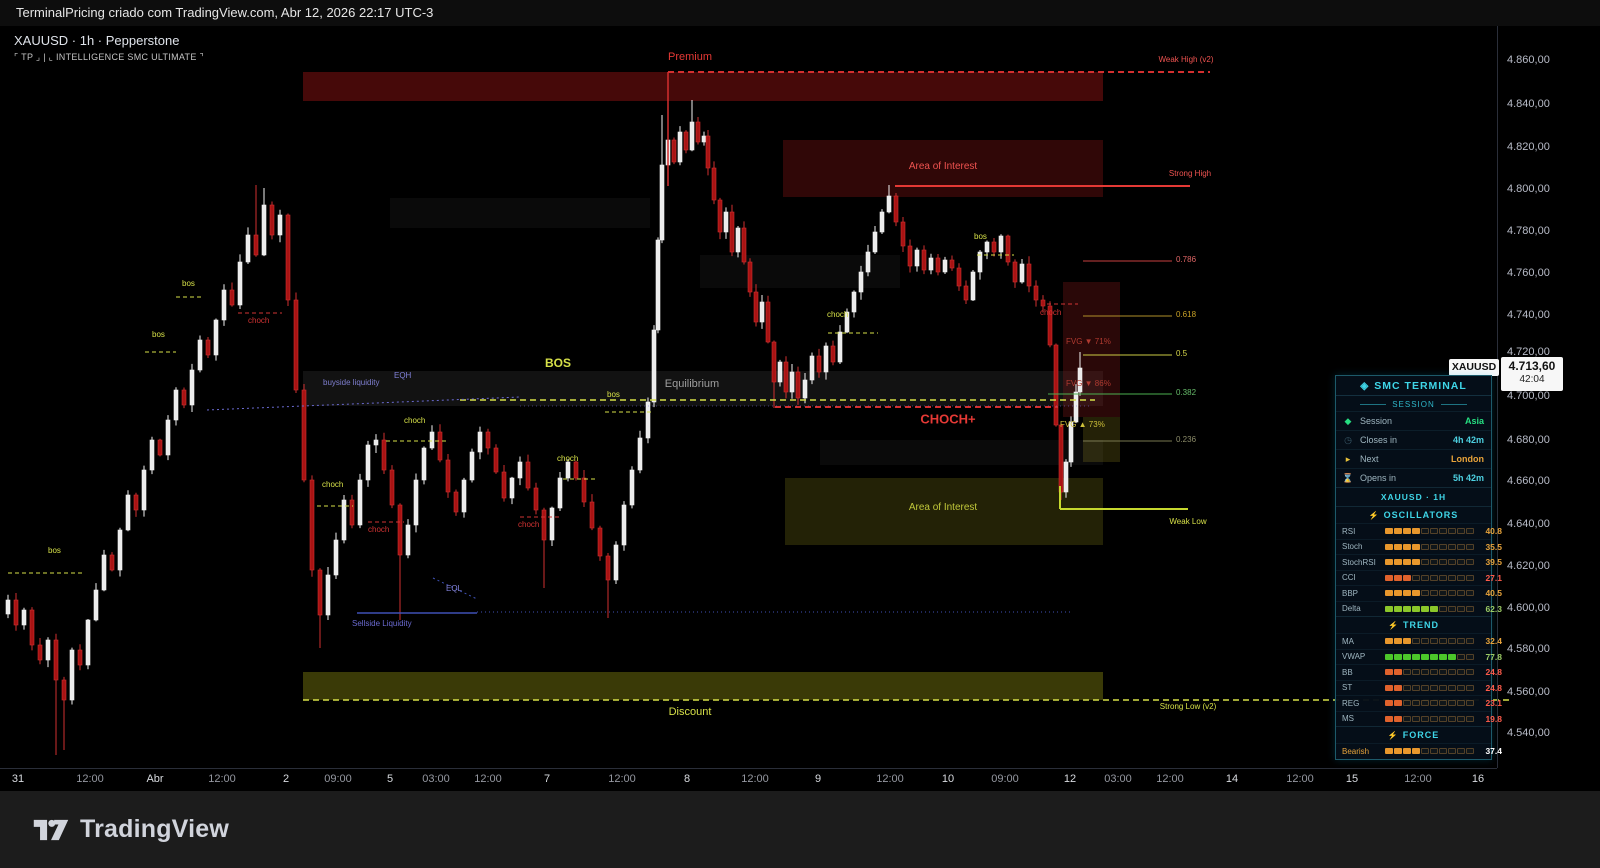 The height and width of the screenshot is (868, 1600). What do you see at coordinates (1088, 341) in the screenshot?
I see `chart-label: FVG ▼ 71%` at bounding box center [1088, 341].